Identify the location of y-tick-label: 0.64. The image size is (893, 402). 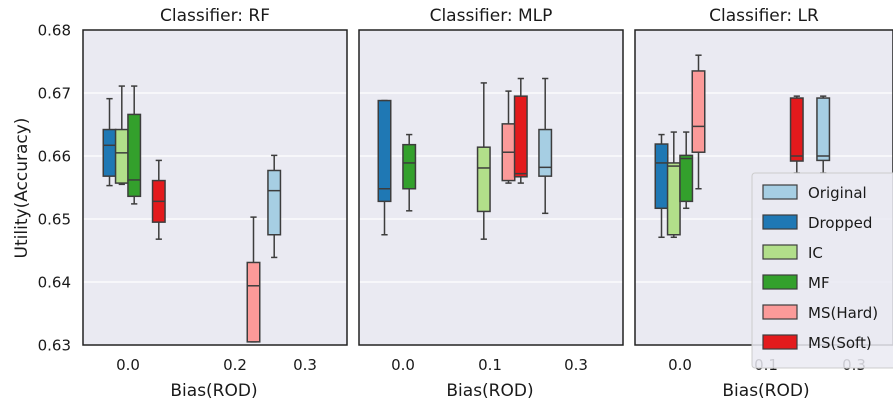
(54, 283).